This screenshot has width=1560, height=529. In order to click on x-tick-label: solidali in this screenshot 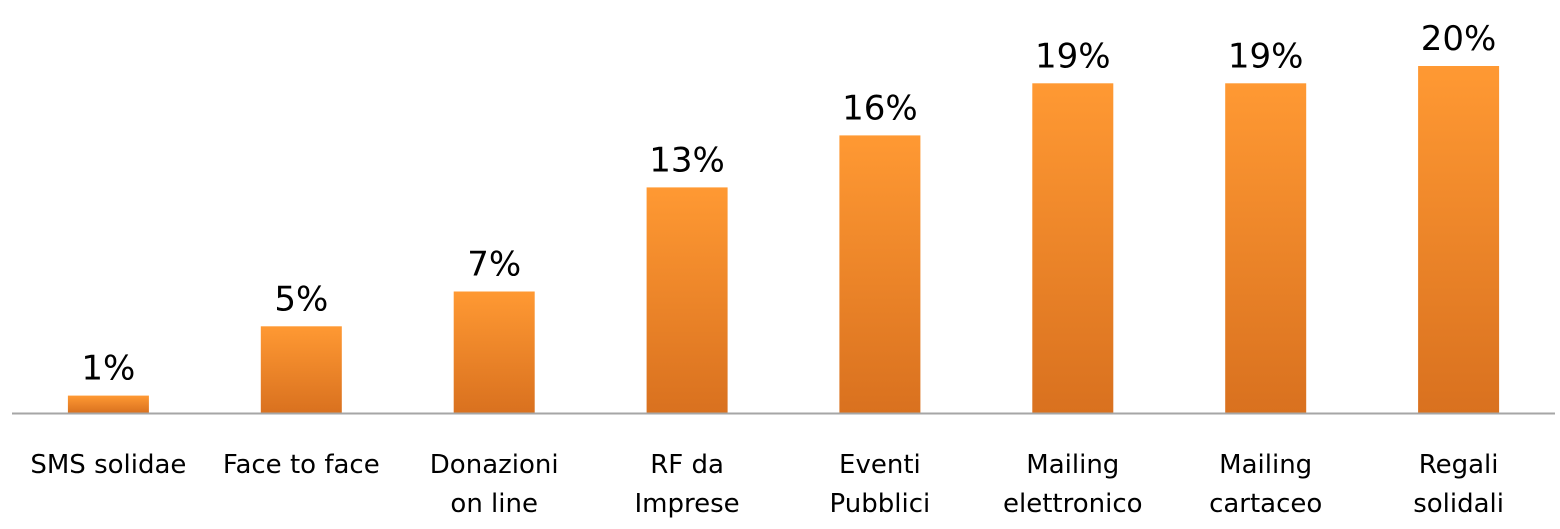, I will do `click(1458, 504)`.